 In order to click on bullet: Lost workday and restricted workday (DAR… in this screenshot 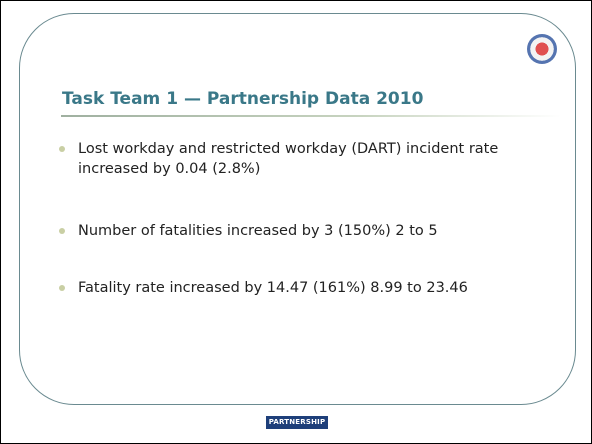, I will do `click(303, 159)`.